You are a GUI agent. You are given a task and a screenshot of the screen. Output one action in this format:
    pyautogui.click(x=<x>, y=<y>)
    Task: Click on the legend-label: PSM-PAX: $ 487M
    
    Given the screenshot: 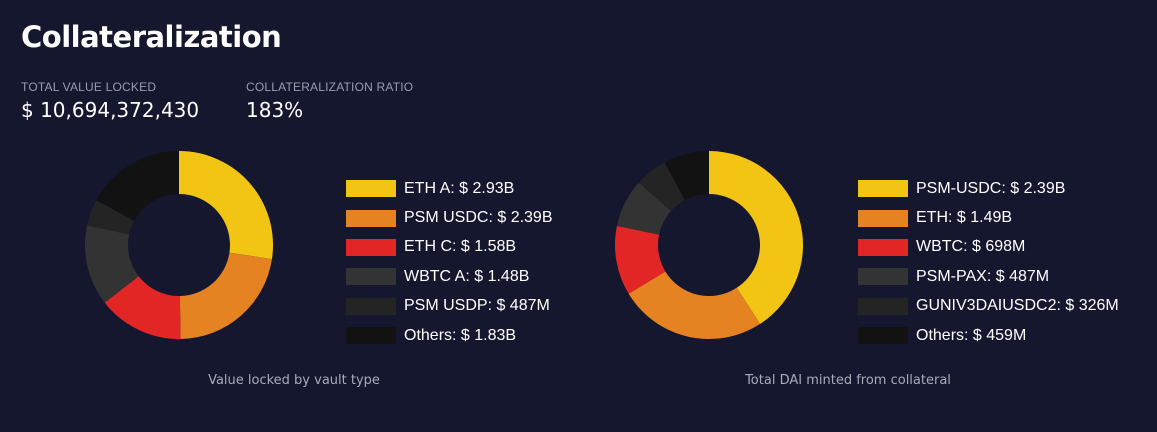 What is the action you would take?
    pyautogui.click(x=983, y=276)
    